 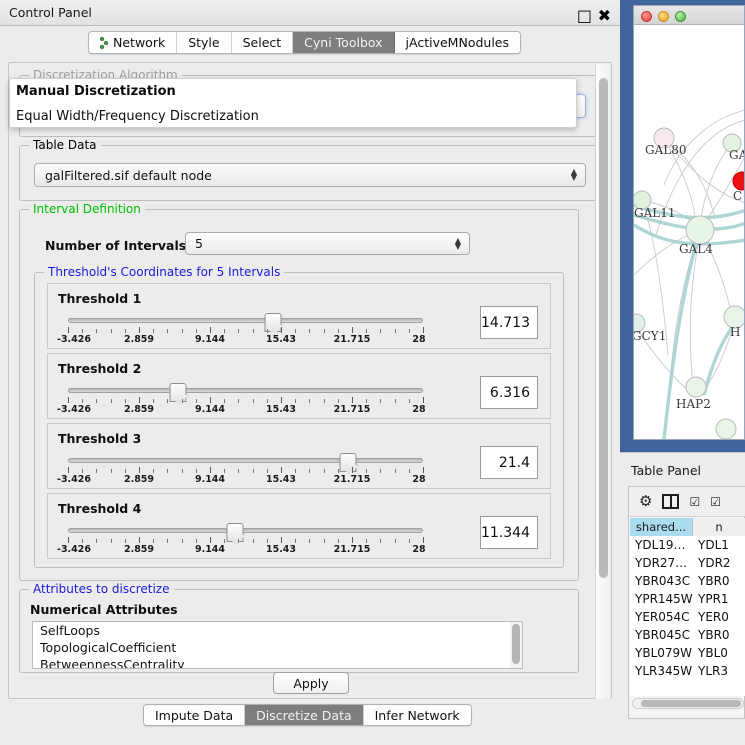 I want to click on column-header-name: n, so click(x=719, y=527).